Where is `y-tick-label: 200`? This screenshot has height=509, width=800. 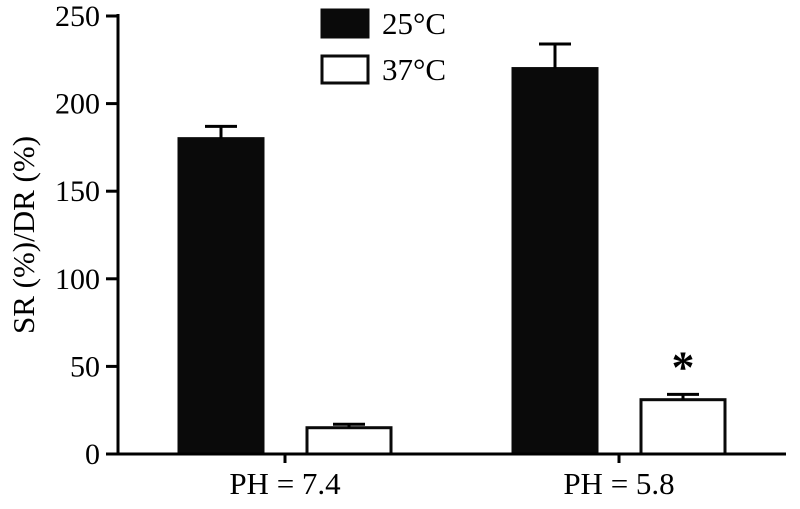 y-tick-label: 200 is located at coordinates (77, 104).